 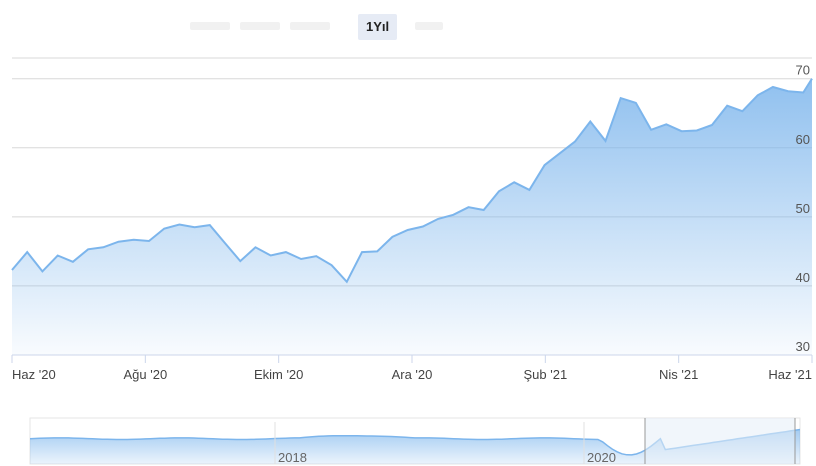 What do you see at coordinates (34, 374) in the screenshot?
I see `x-tick-label: Haz '20` at bounding box center [34, 374].